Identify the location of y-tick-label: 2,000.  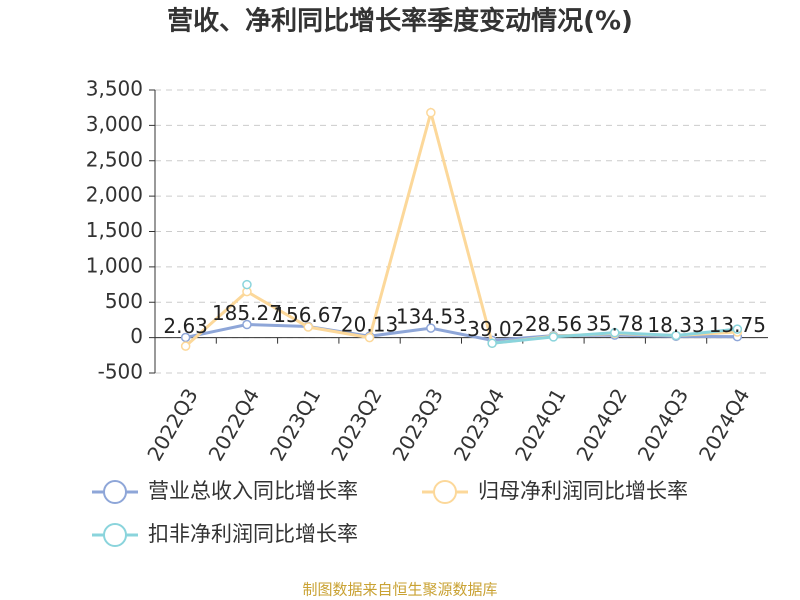
(114, 195).